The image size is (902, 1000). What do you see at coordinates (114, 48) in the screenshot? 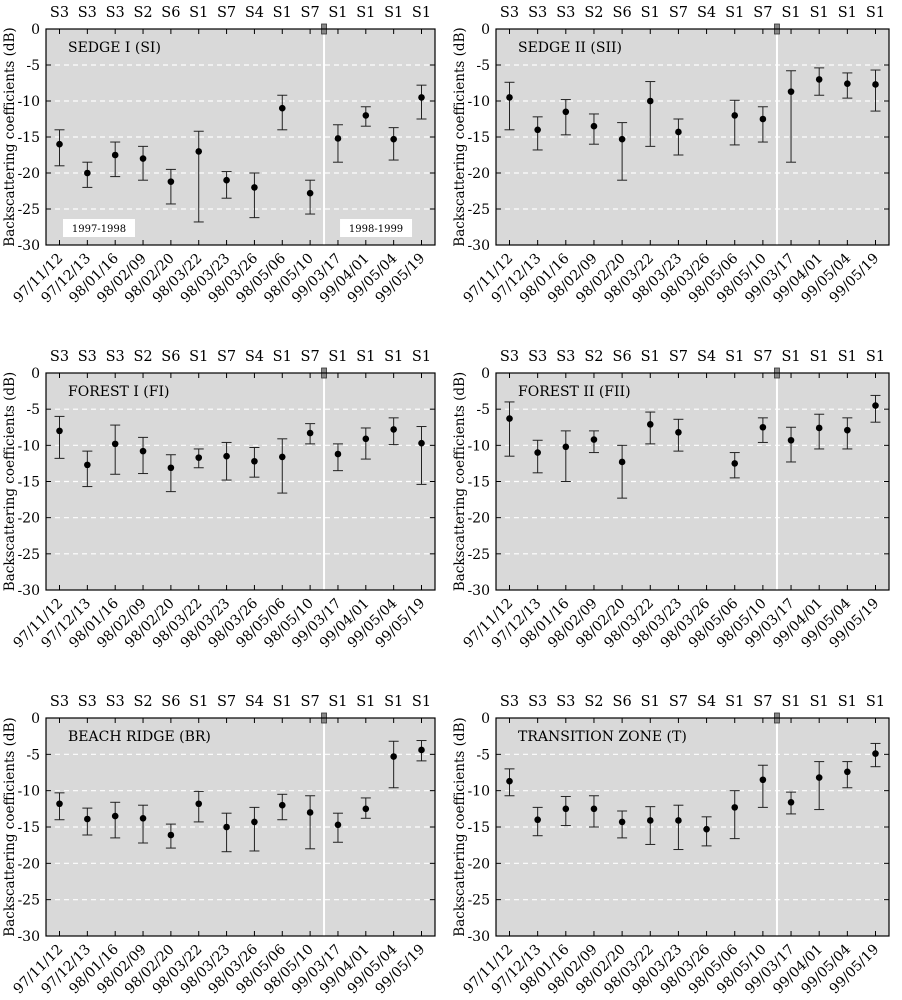
I see `panel-title: SEDGE I (SI)` at bounding box center [114, 48].